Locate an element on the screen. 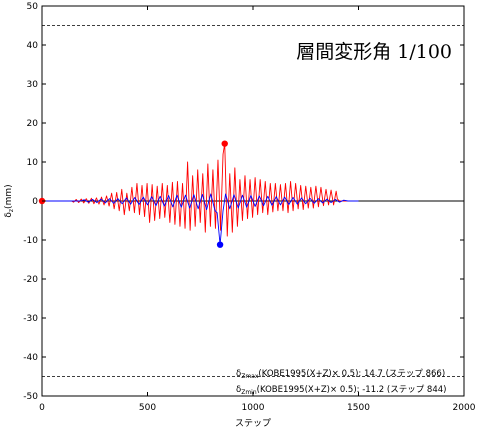 The width and height of the screenshot is (479, 431). x-tick-label-4: 2000 is located at coordinates (464, 408).